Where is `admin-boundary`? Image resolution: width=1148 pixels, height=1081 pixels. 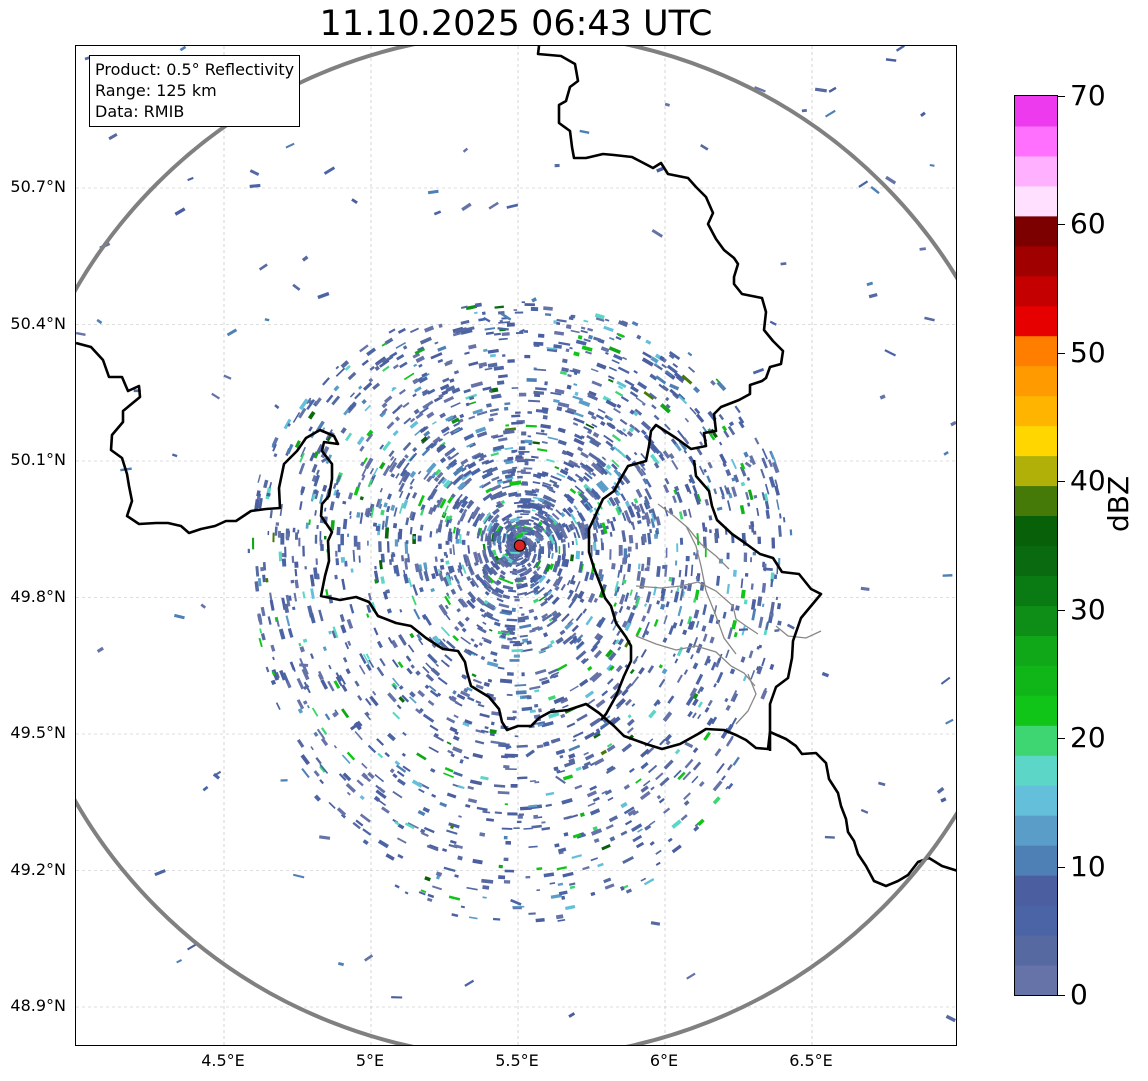
admin-boundary is located at coordinates (695, 661).